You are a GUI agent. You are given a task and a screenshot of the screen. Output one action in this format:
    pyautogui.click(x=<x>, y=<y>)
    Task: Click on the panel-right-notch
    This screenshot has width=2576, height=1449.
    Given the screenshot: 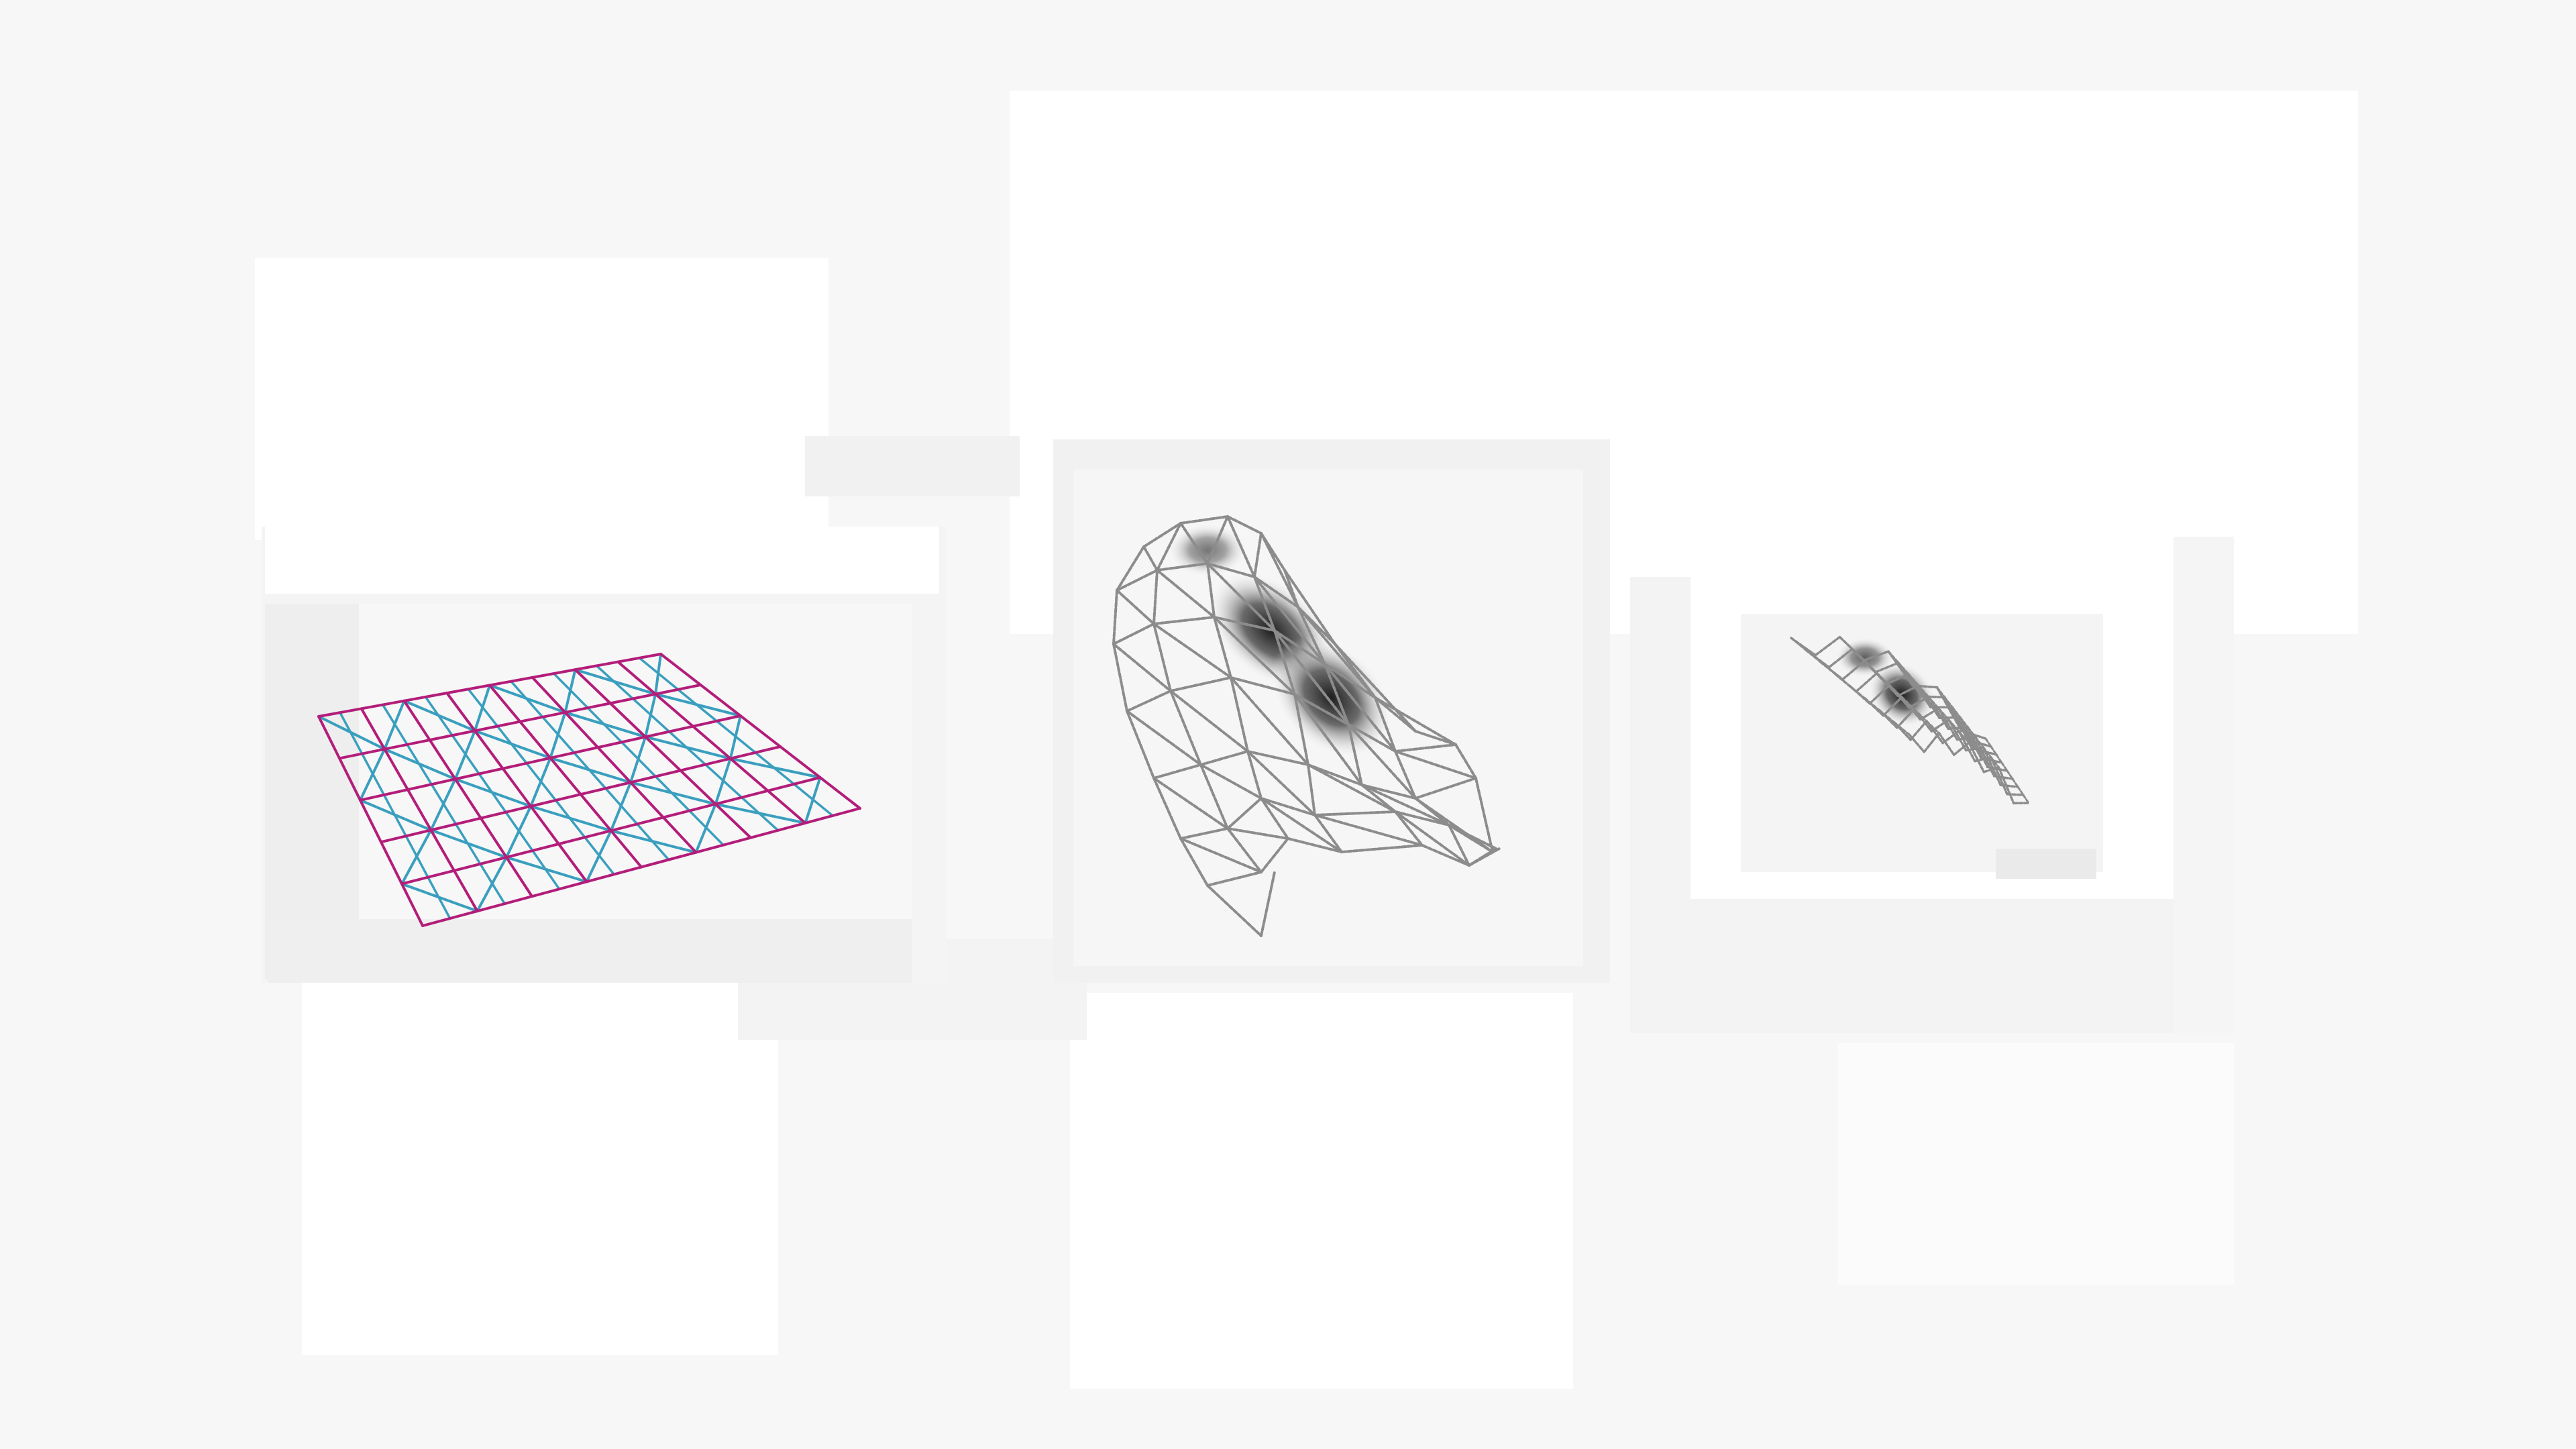 What is the action you would take?
    pyautogui.click(x=2046, y=864)
    